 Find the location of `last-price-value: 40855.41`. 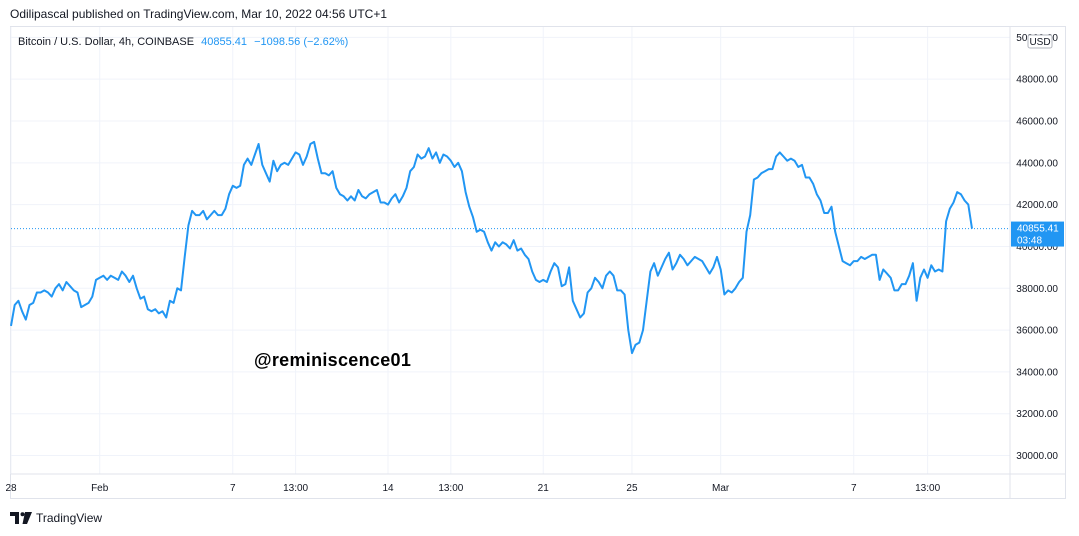

last-price-value: 40855.41 is located at coordinates (224, 42).